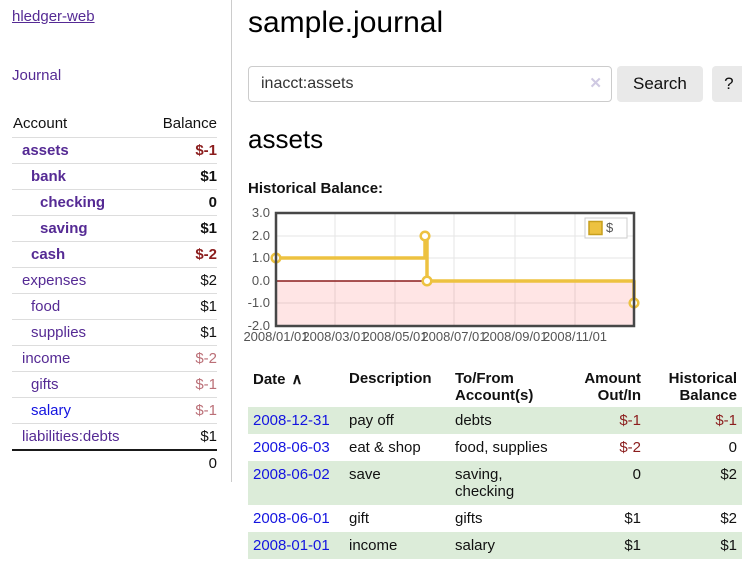 This screenshot has width=742, height=582. I want to click on account-row-cash: cash $-2, so click(114, 254).